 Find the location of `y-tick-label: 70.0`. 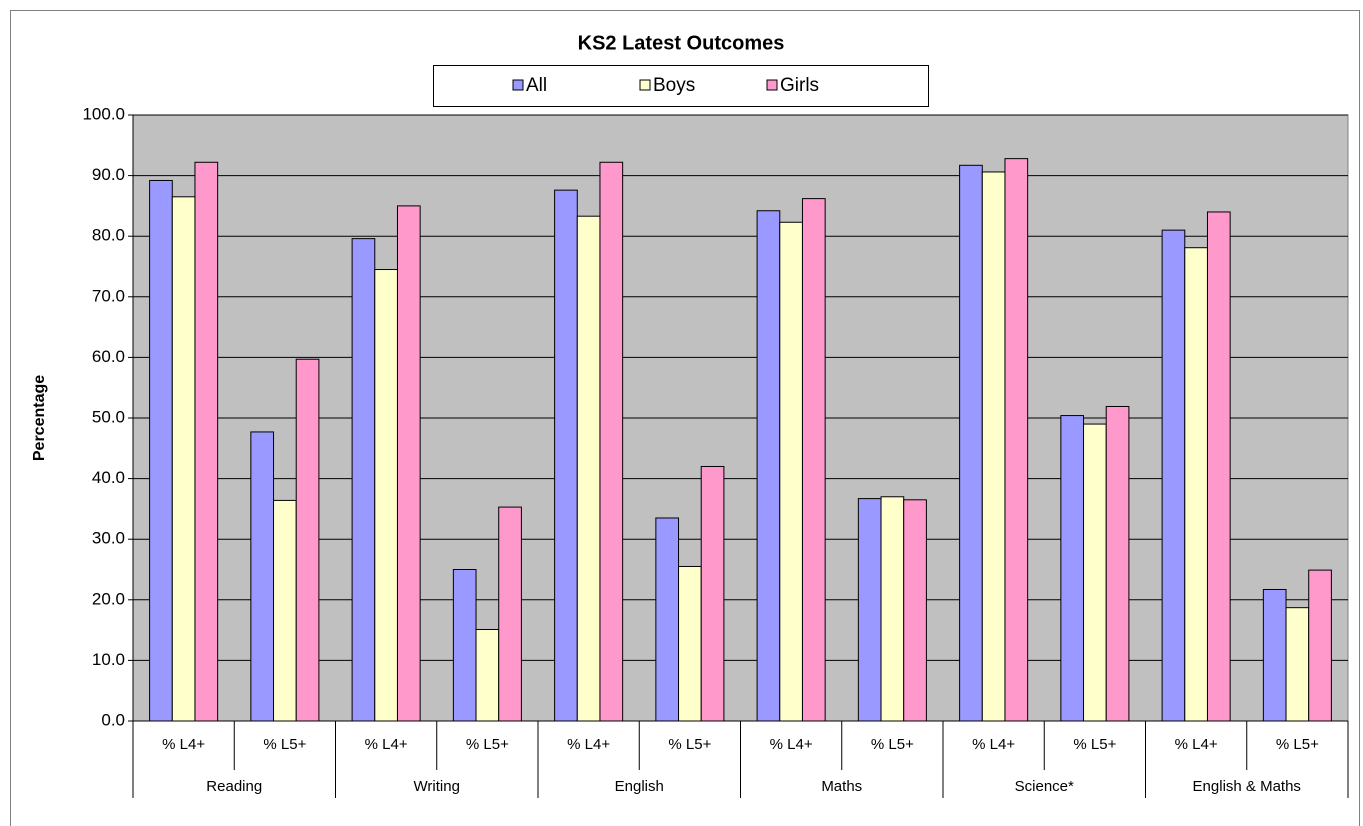

y-tick-label: 70.0 is located at coordinates (108, 295).